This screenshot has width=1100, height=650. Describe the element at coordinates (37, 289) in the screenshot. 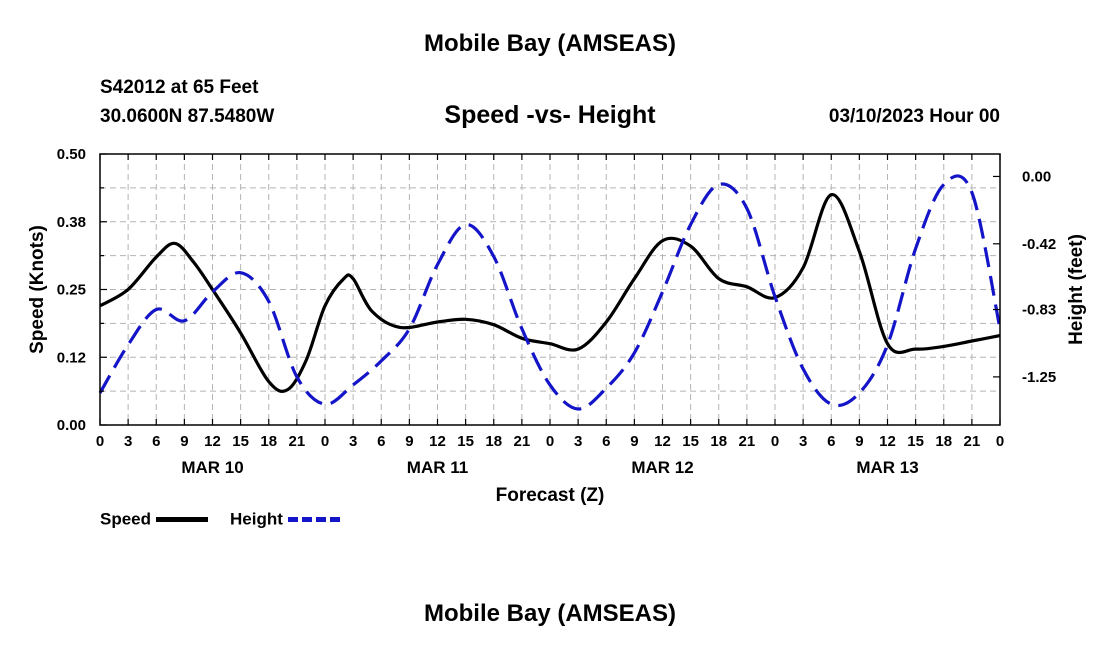

I see `y-axis-title: Speed (Knots)` at that location.